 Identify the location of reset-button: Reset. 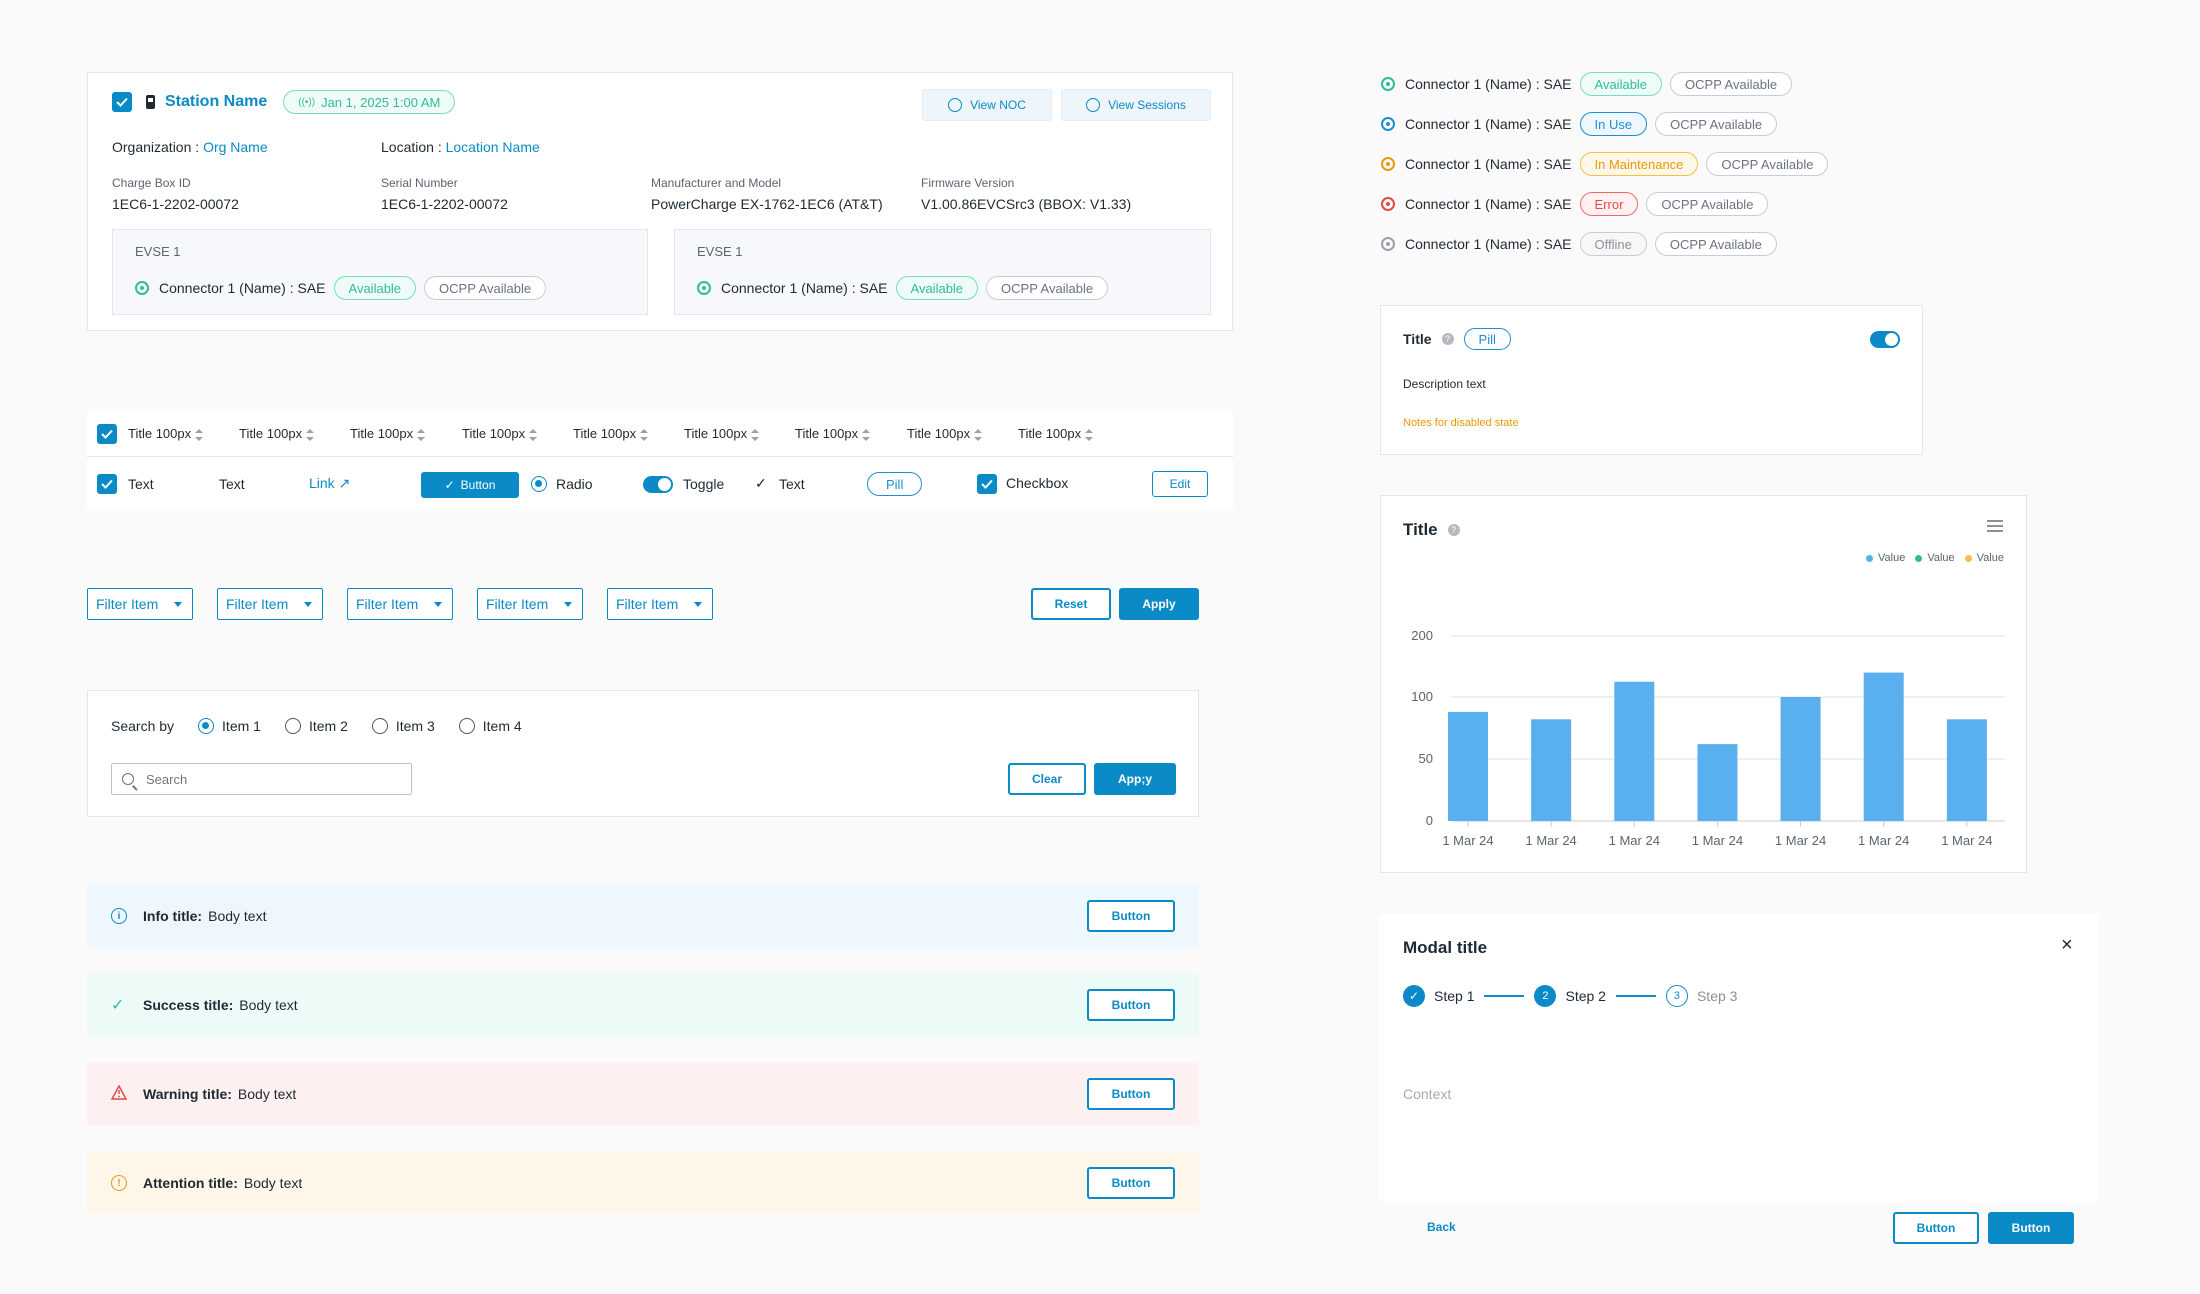
(1071, 604).